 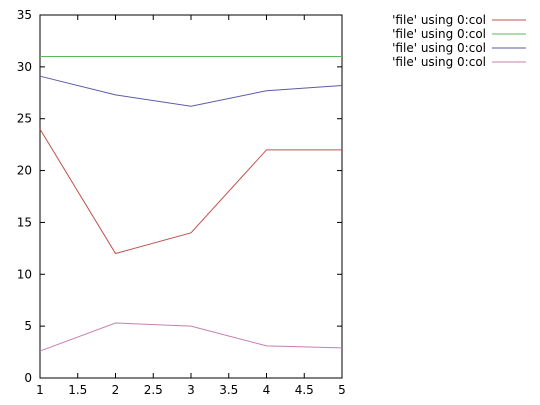 I want to click on x-tick-label: 2, so click(x=116, y=390).